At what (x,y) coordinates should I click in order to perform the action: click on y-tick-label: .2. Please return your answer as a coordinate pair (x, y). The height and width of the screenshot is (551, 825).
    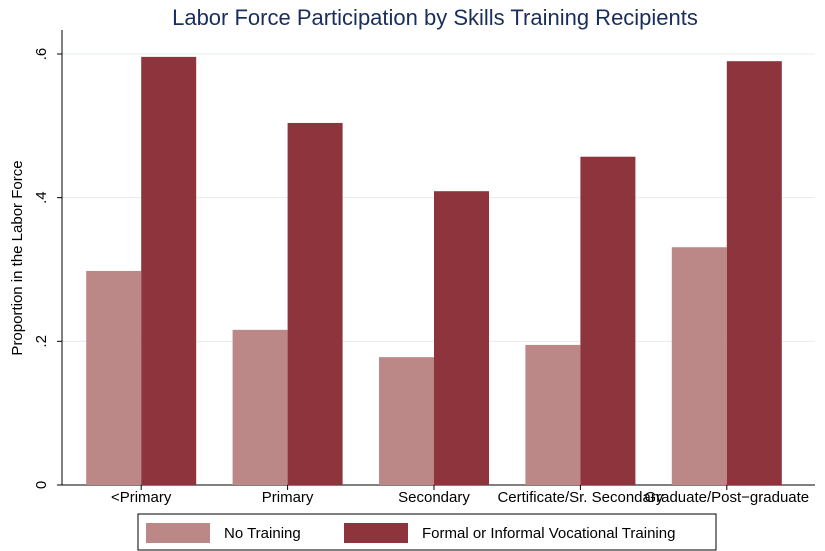
    Looking at the image, I should click on (41, 341).